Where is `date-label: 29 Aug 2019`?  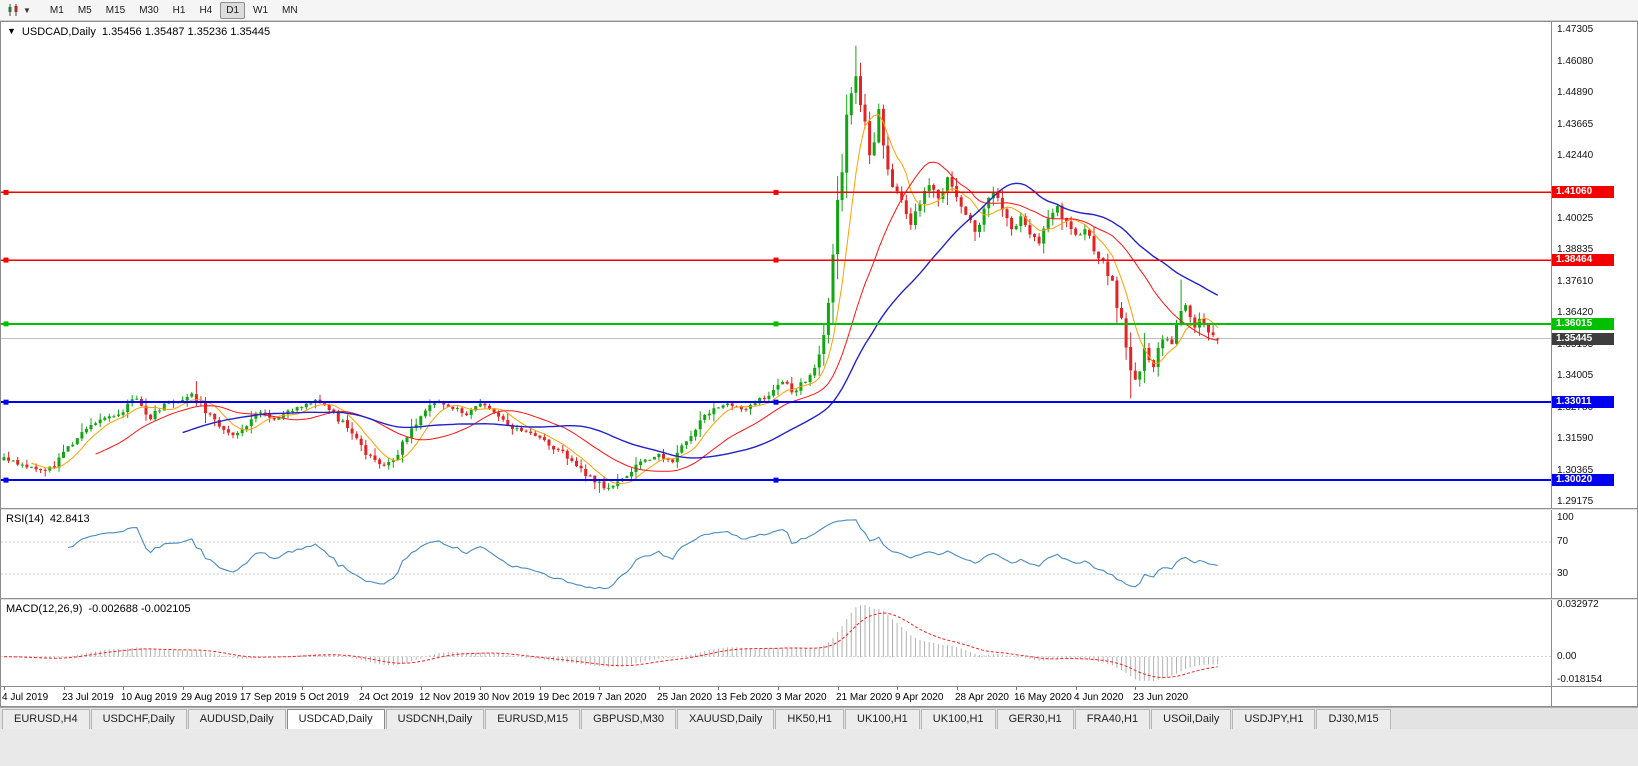
date-label: 29 Aug 2019 is located at coordinates (209, 697).